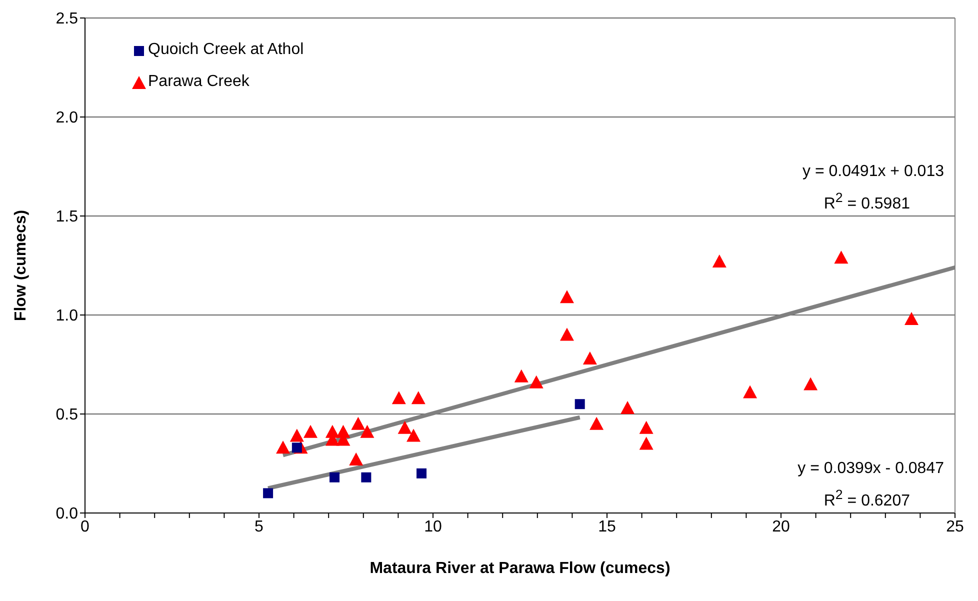 The width and height of the screenshot is (978, 601). I want to click on annotation: y = 0.0399x - 0.0847, so click(871, 469).